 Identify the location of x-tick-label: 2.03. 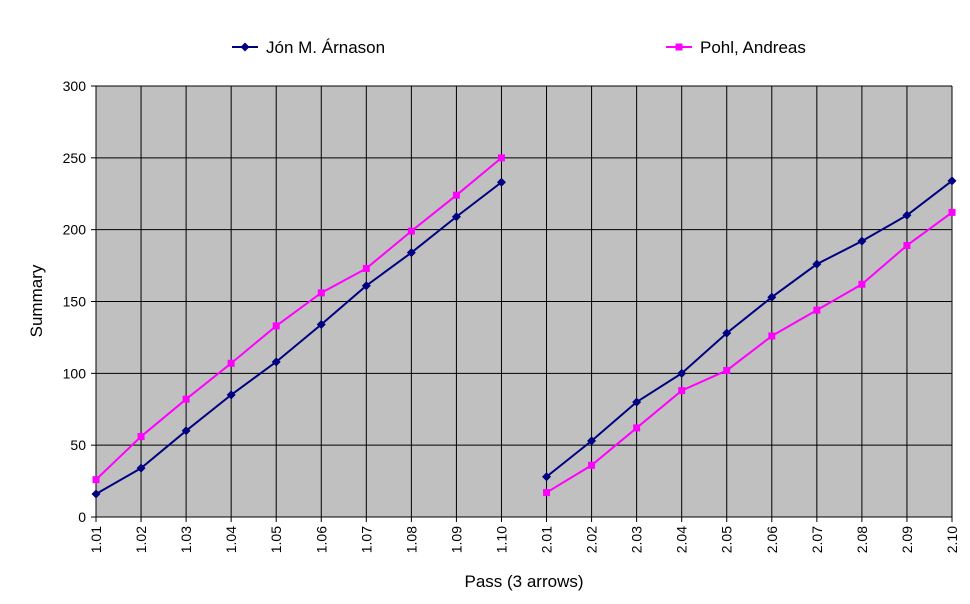
(637, 539).